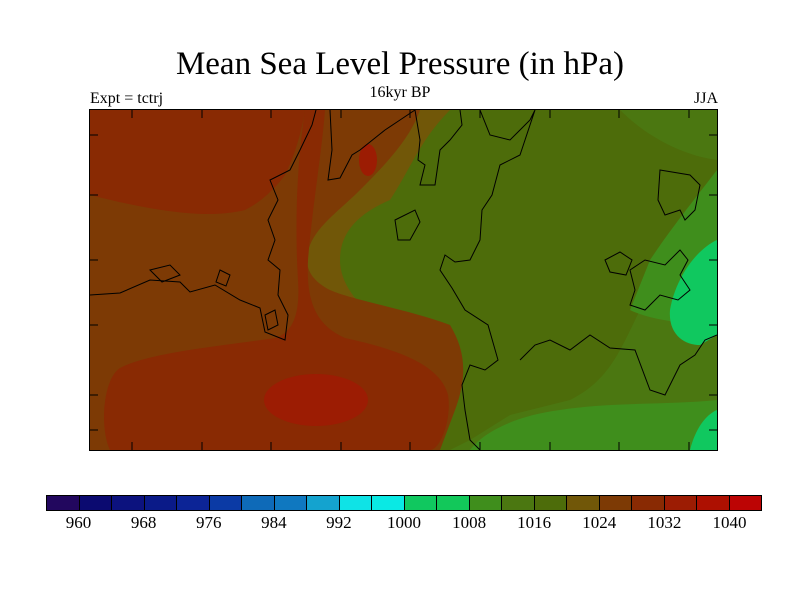 Image resolution: width=800 pixels, height=600 pixels. Describe the element at coordinates (316, 400) in the screenshot. I see `high-center` at that location.